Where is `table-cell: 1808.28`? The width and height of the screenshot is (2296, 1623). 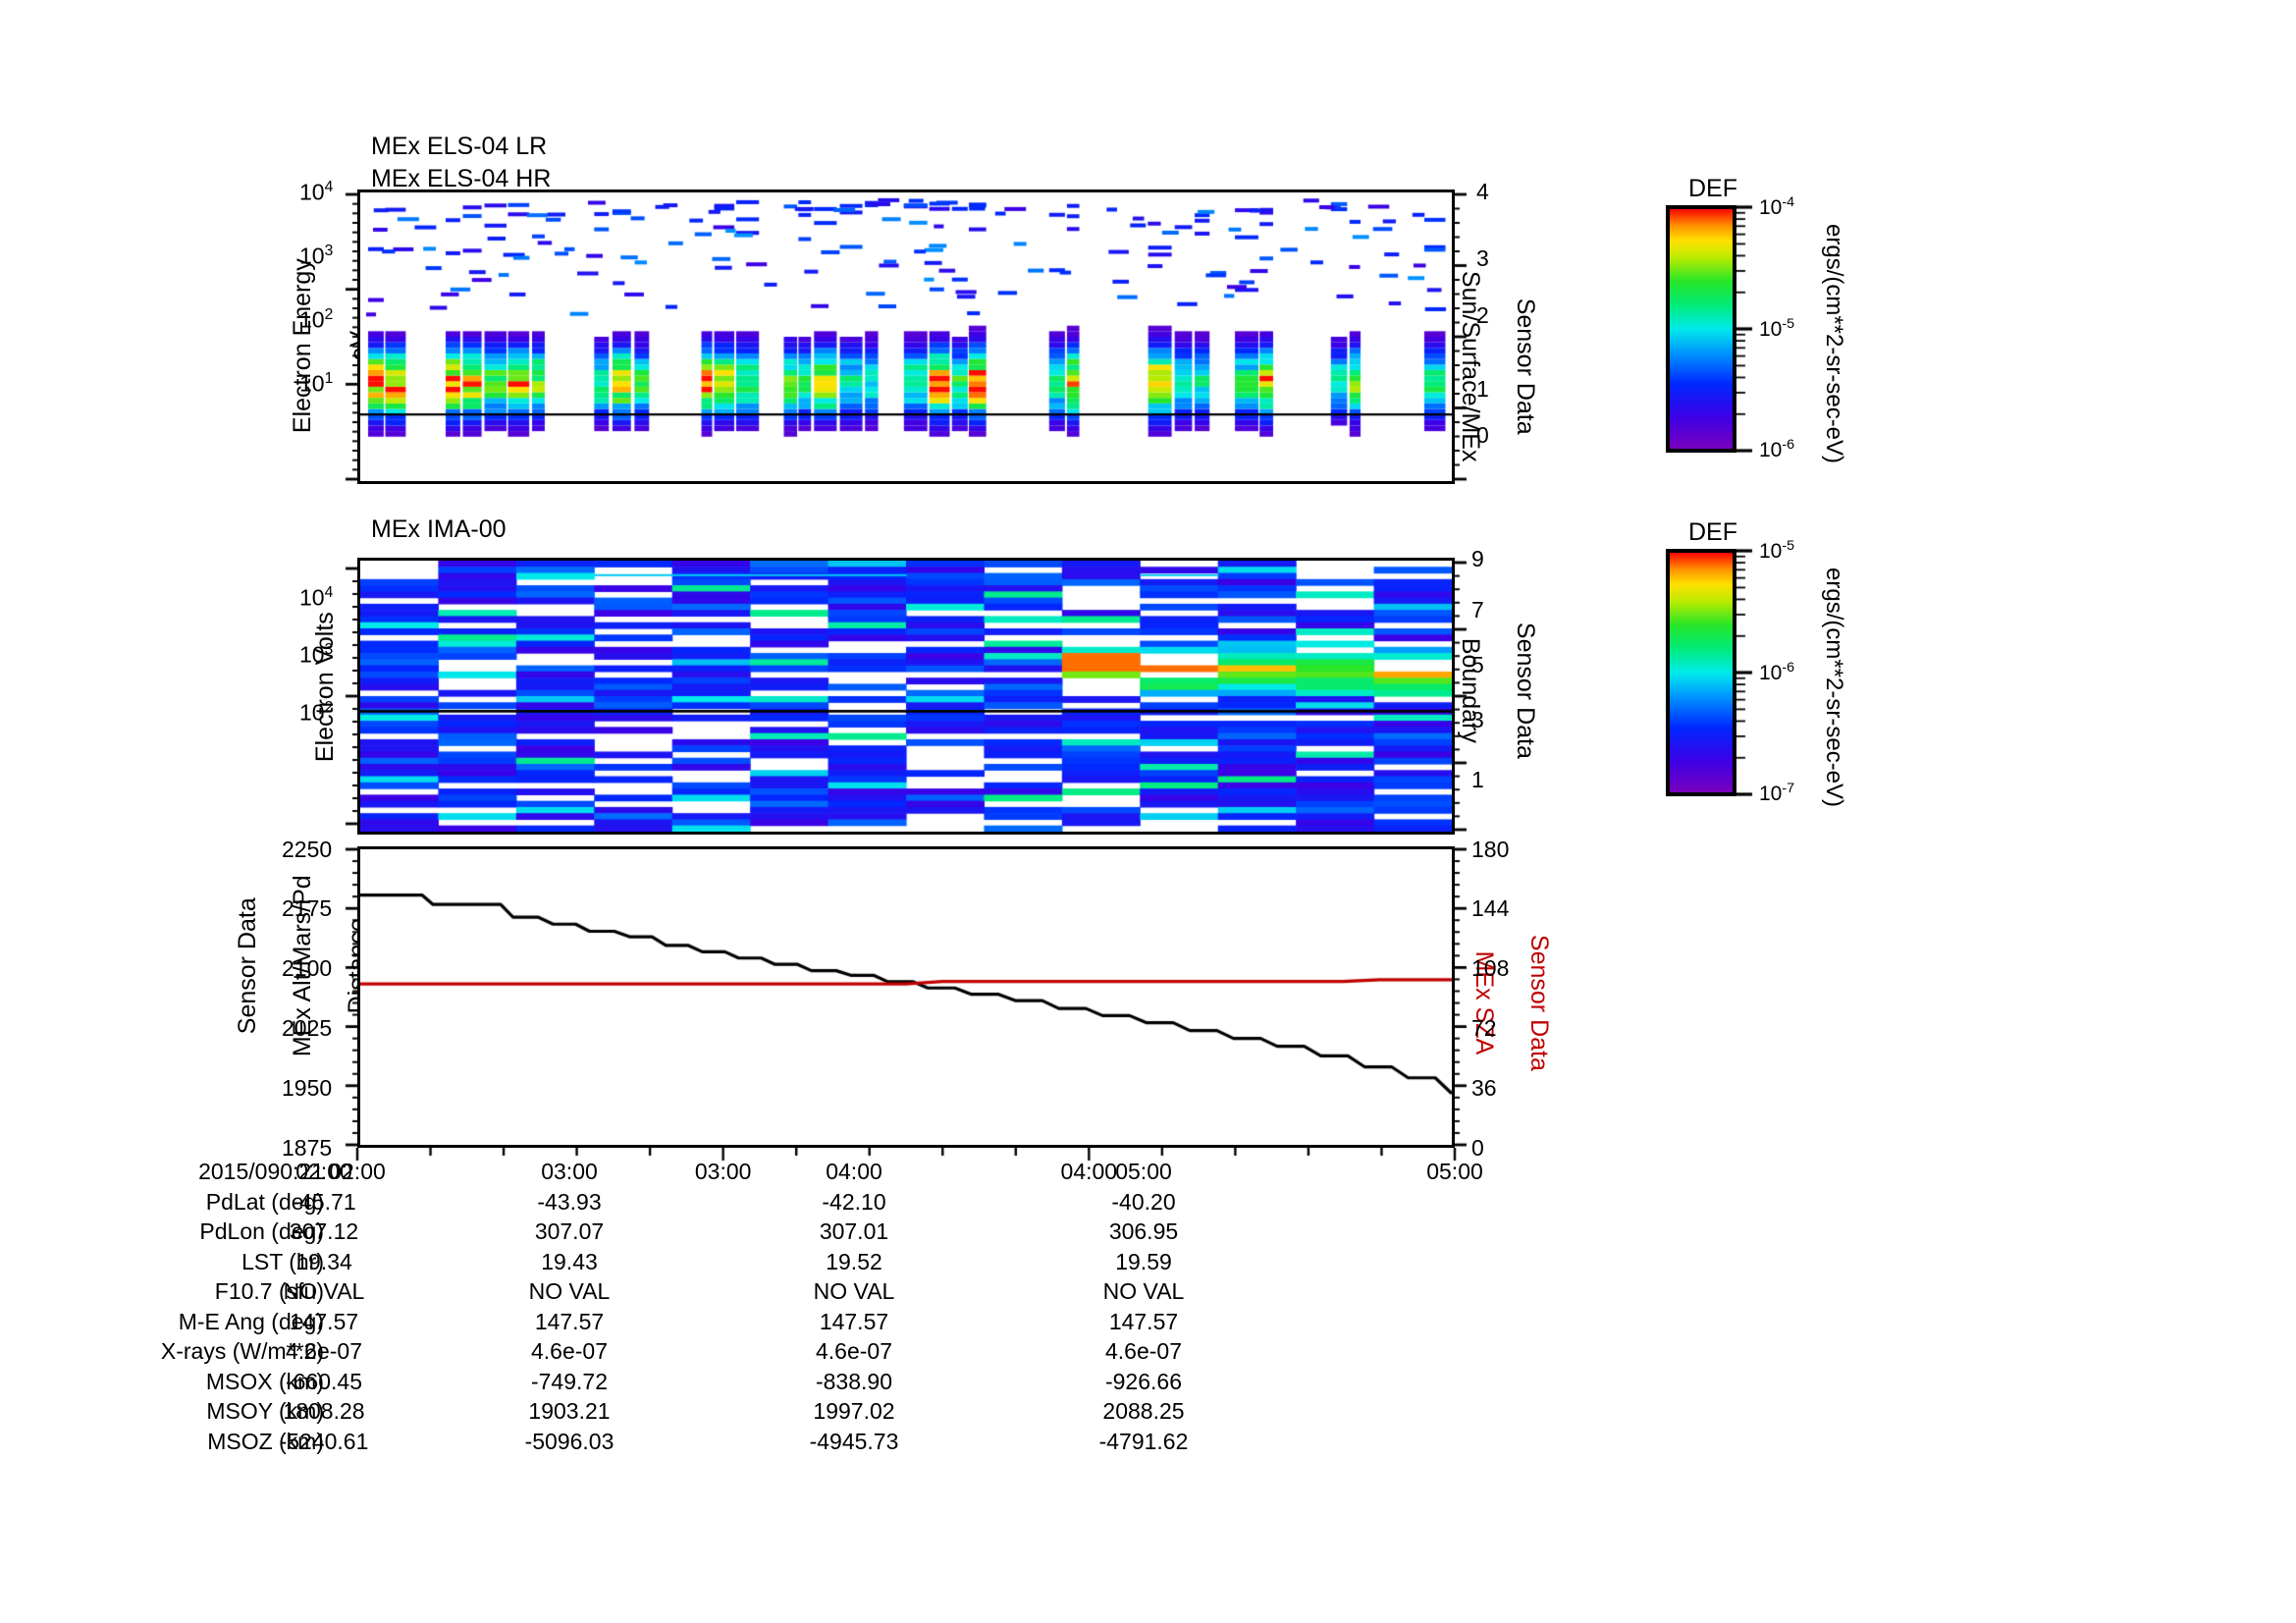
table-cell: 1808.28 is located at coordinates (324, 1411).